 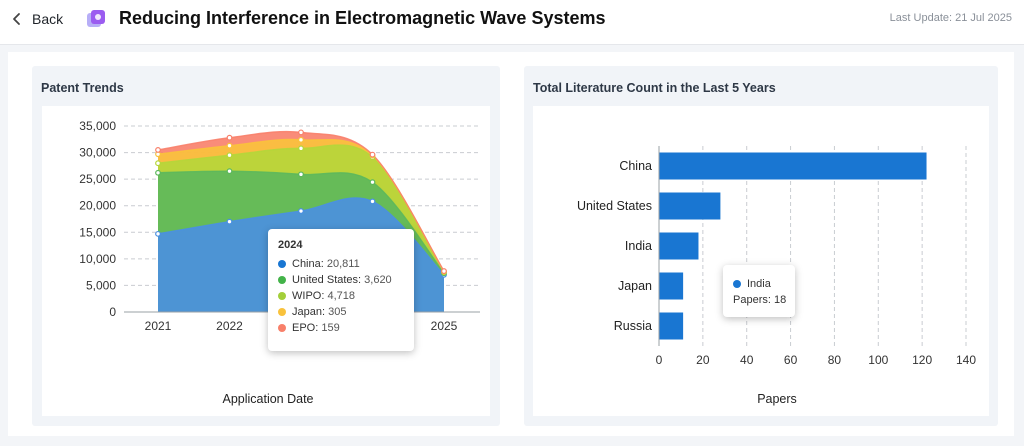 I want to click on tooltip-row: United States: 3,620, so click(x=346, y=280).